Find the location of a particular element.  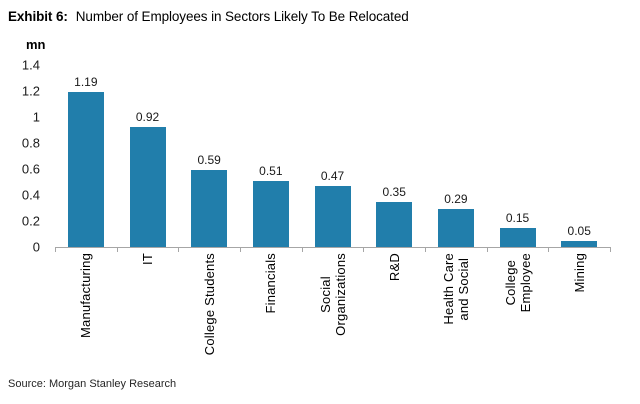

x-label-slot: College Students is located at coordinates (209, 314).